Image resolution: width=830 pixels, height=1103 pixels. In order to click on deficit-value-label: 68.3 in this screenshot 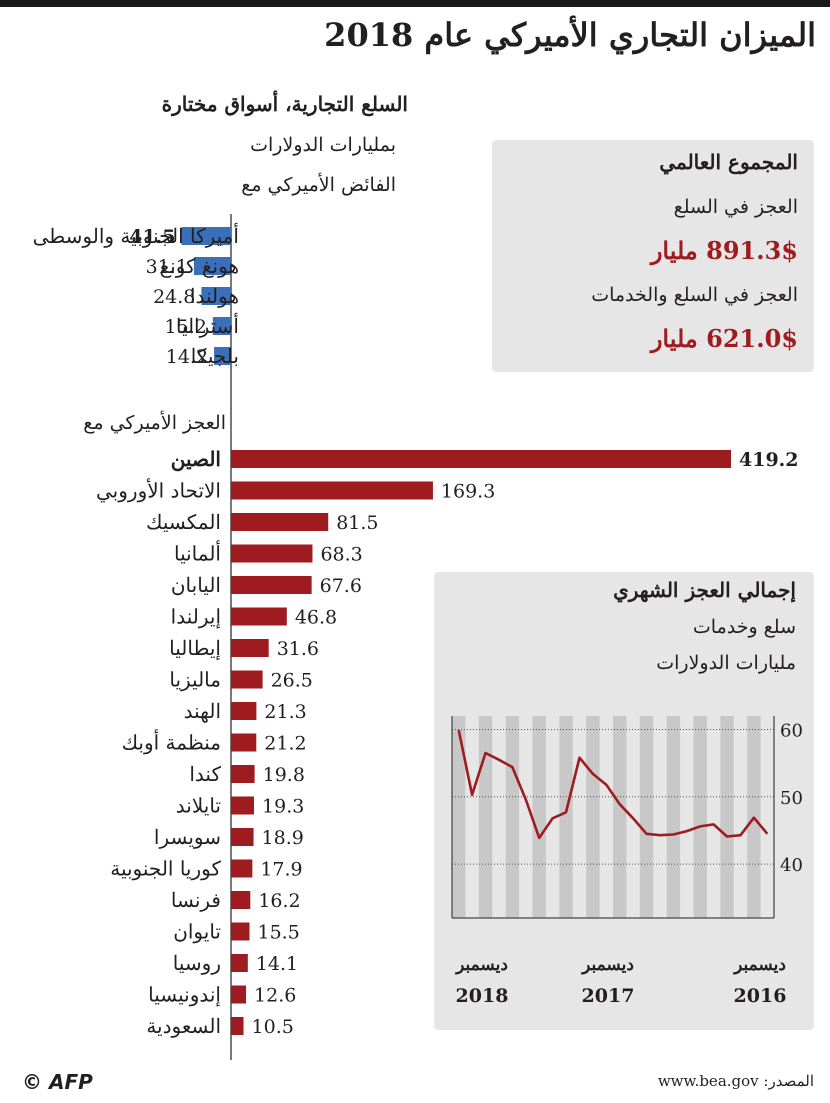, I will do `click(341, 555)`.